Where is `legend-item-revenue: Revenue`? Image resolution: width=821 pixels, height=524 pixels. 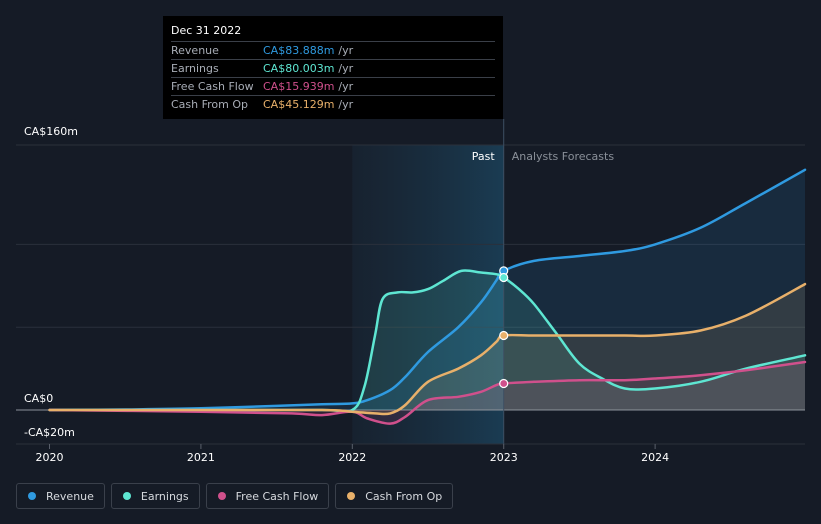 legend-item-revenue: Revenue is located at coordinates (60, 496).